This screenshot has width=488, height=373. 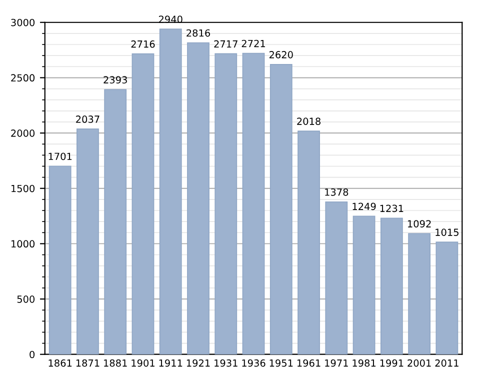 I want to click on x-tick-label: 1861, so click(x=60, y=363).